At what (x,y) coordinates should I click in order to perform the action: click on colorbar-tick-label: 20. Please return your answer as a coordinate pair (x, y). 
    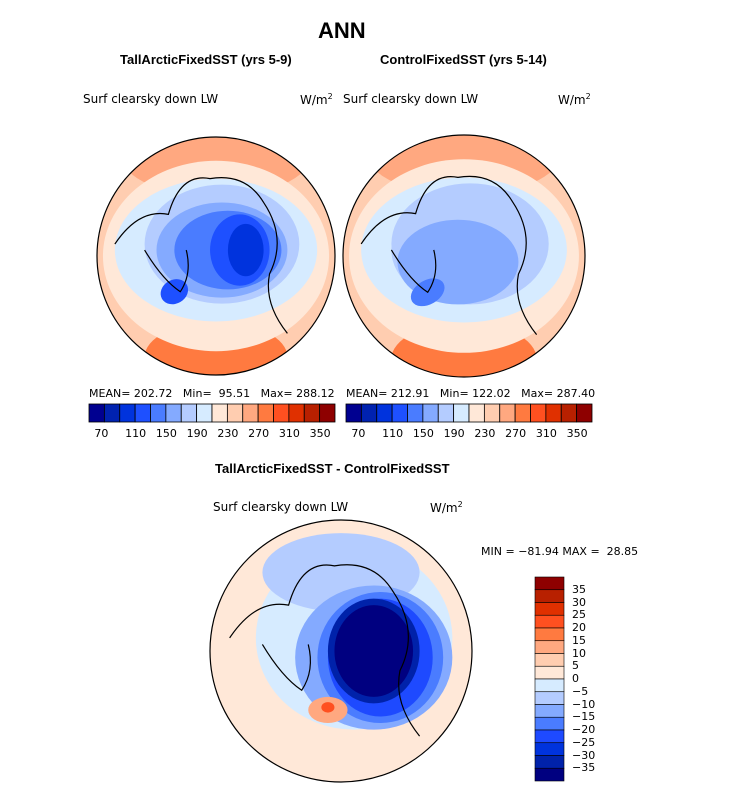
    Looking at the image, I should click on (579, 627).